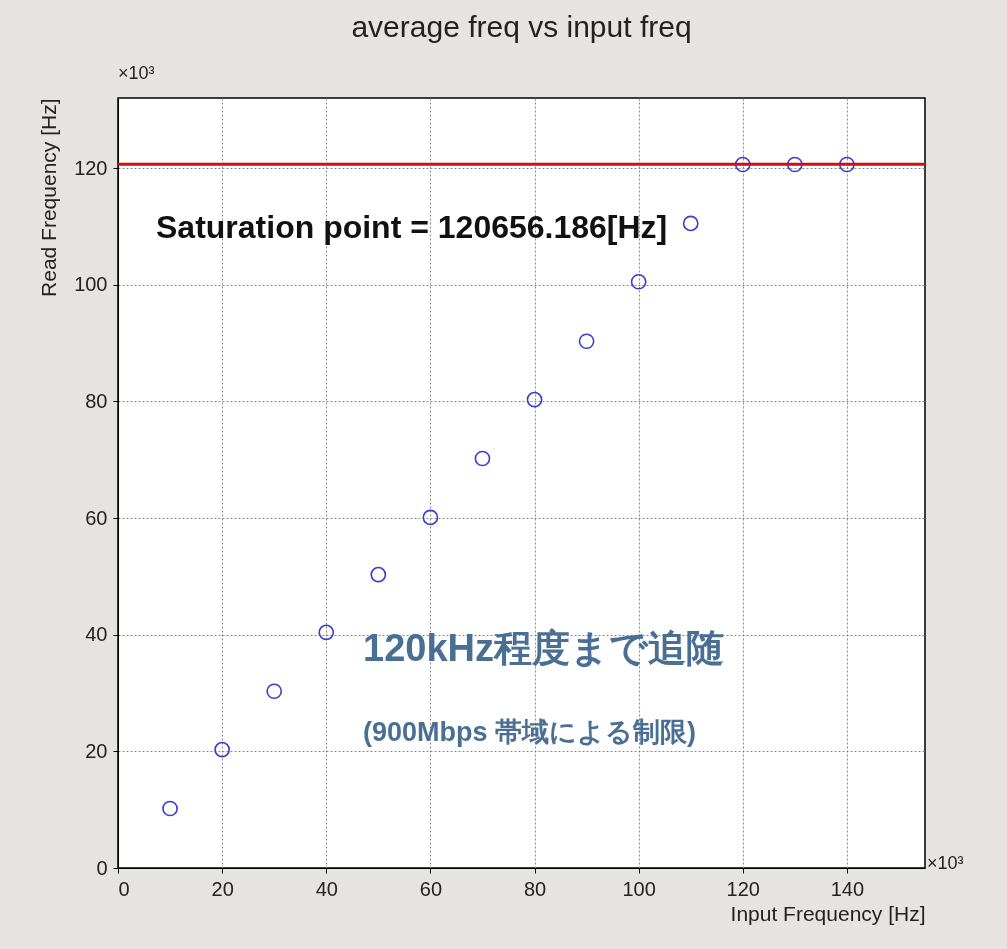 This screenshot has width=1007, height=949. What do you see at coordinates (91, 167) in the screenshot?
I see `y-tick-label: 120` at bounding box center [91, 167].